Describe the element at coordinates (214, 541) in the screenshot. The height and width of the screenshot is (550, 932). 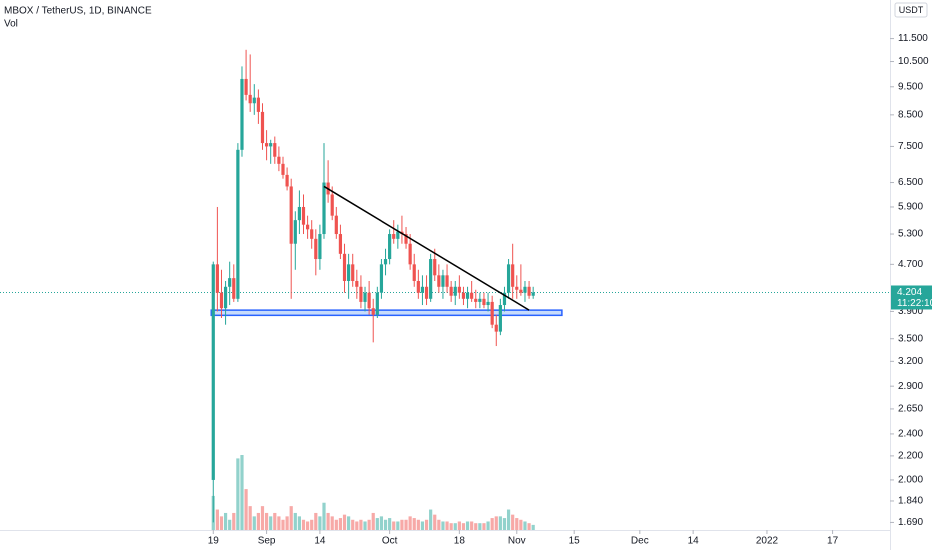
I see `x-tick-label: 19` at that location.